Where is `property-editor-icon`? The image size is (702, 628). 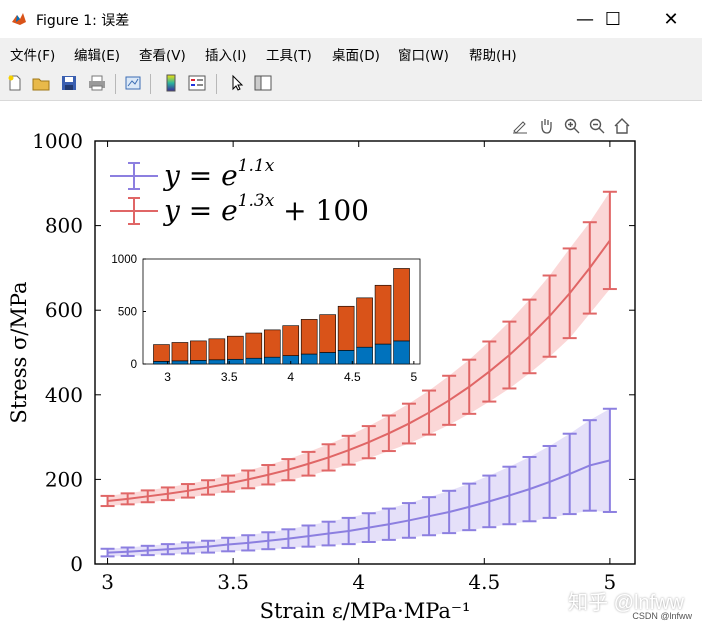 property-editor-icon is located at coordinates (263, 83).